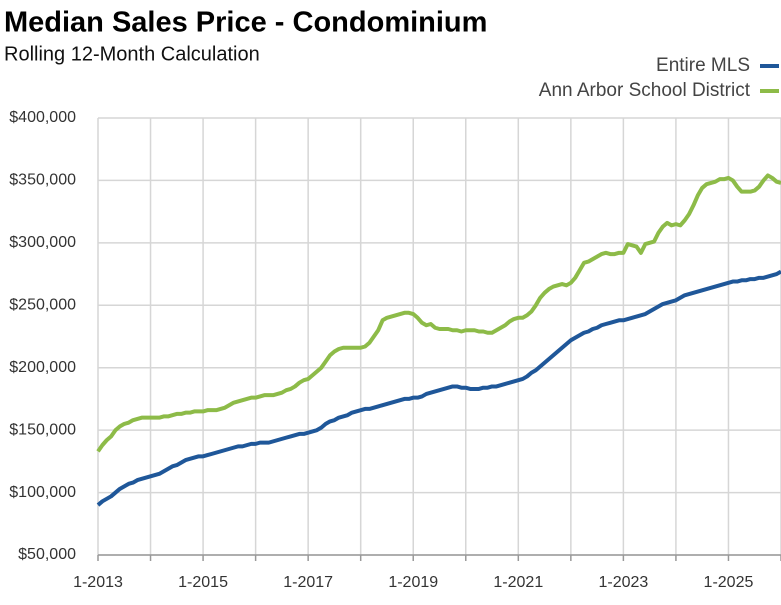 The image size is (781, 605). I want to click on legend-label: Ann Arbor School District, so click(645, 90).